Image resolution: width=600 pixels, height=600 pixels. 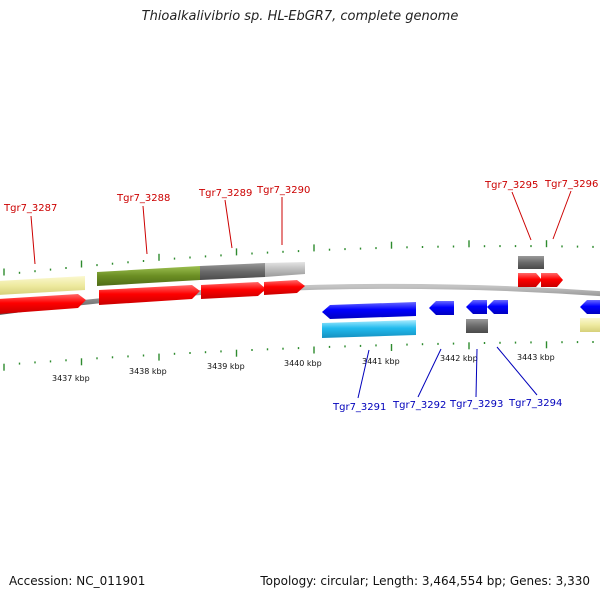 What do you see at coordinates (301, 227) in the screenshot?
I see `forward-label-leaders` at bounding box center [301, 227].